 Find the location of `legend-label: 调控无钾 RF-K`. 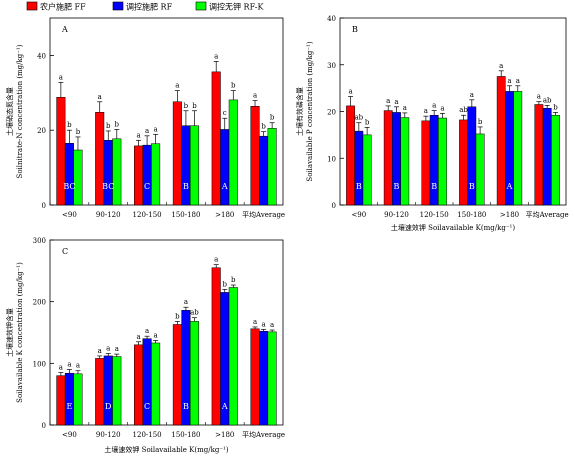

legend-label: 调控无钾 RF-K is located at coordinates (236, 7).